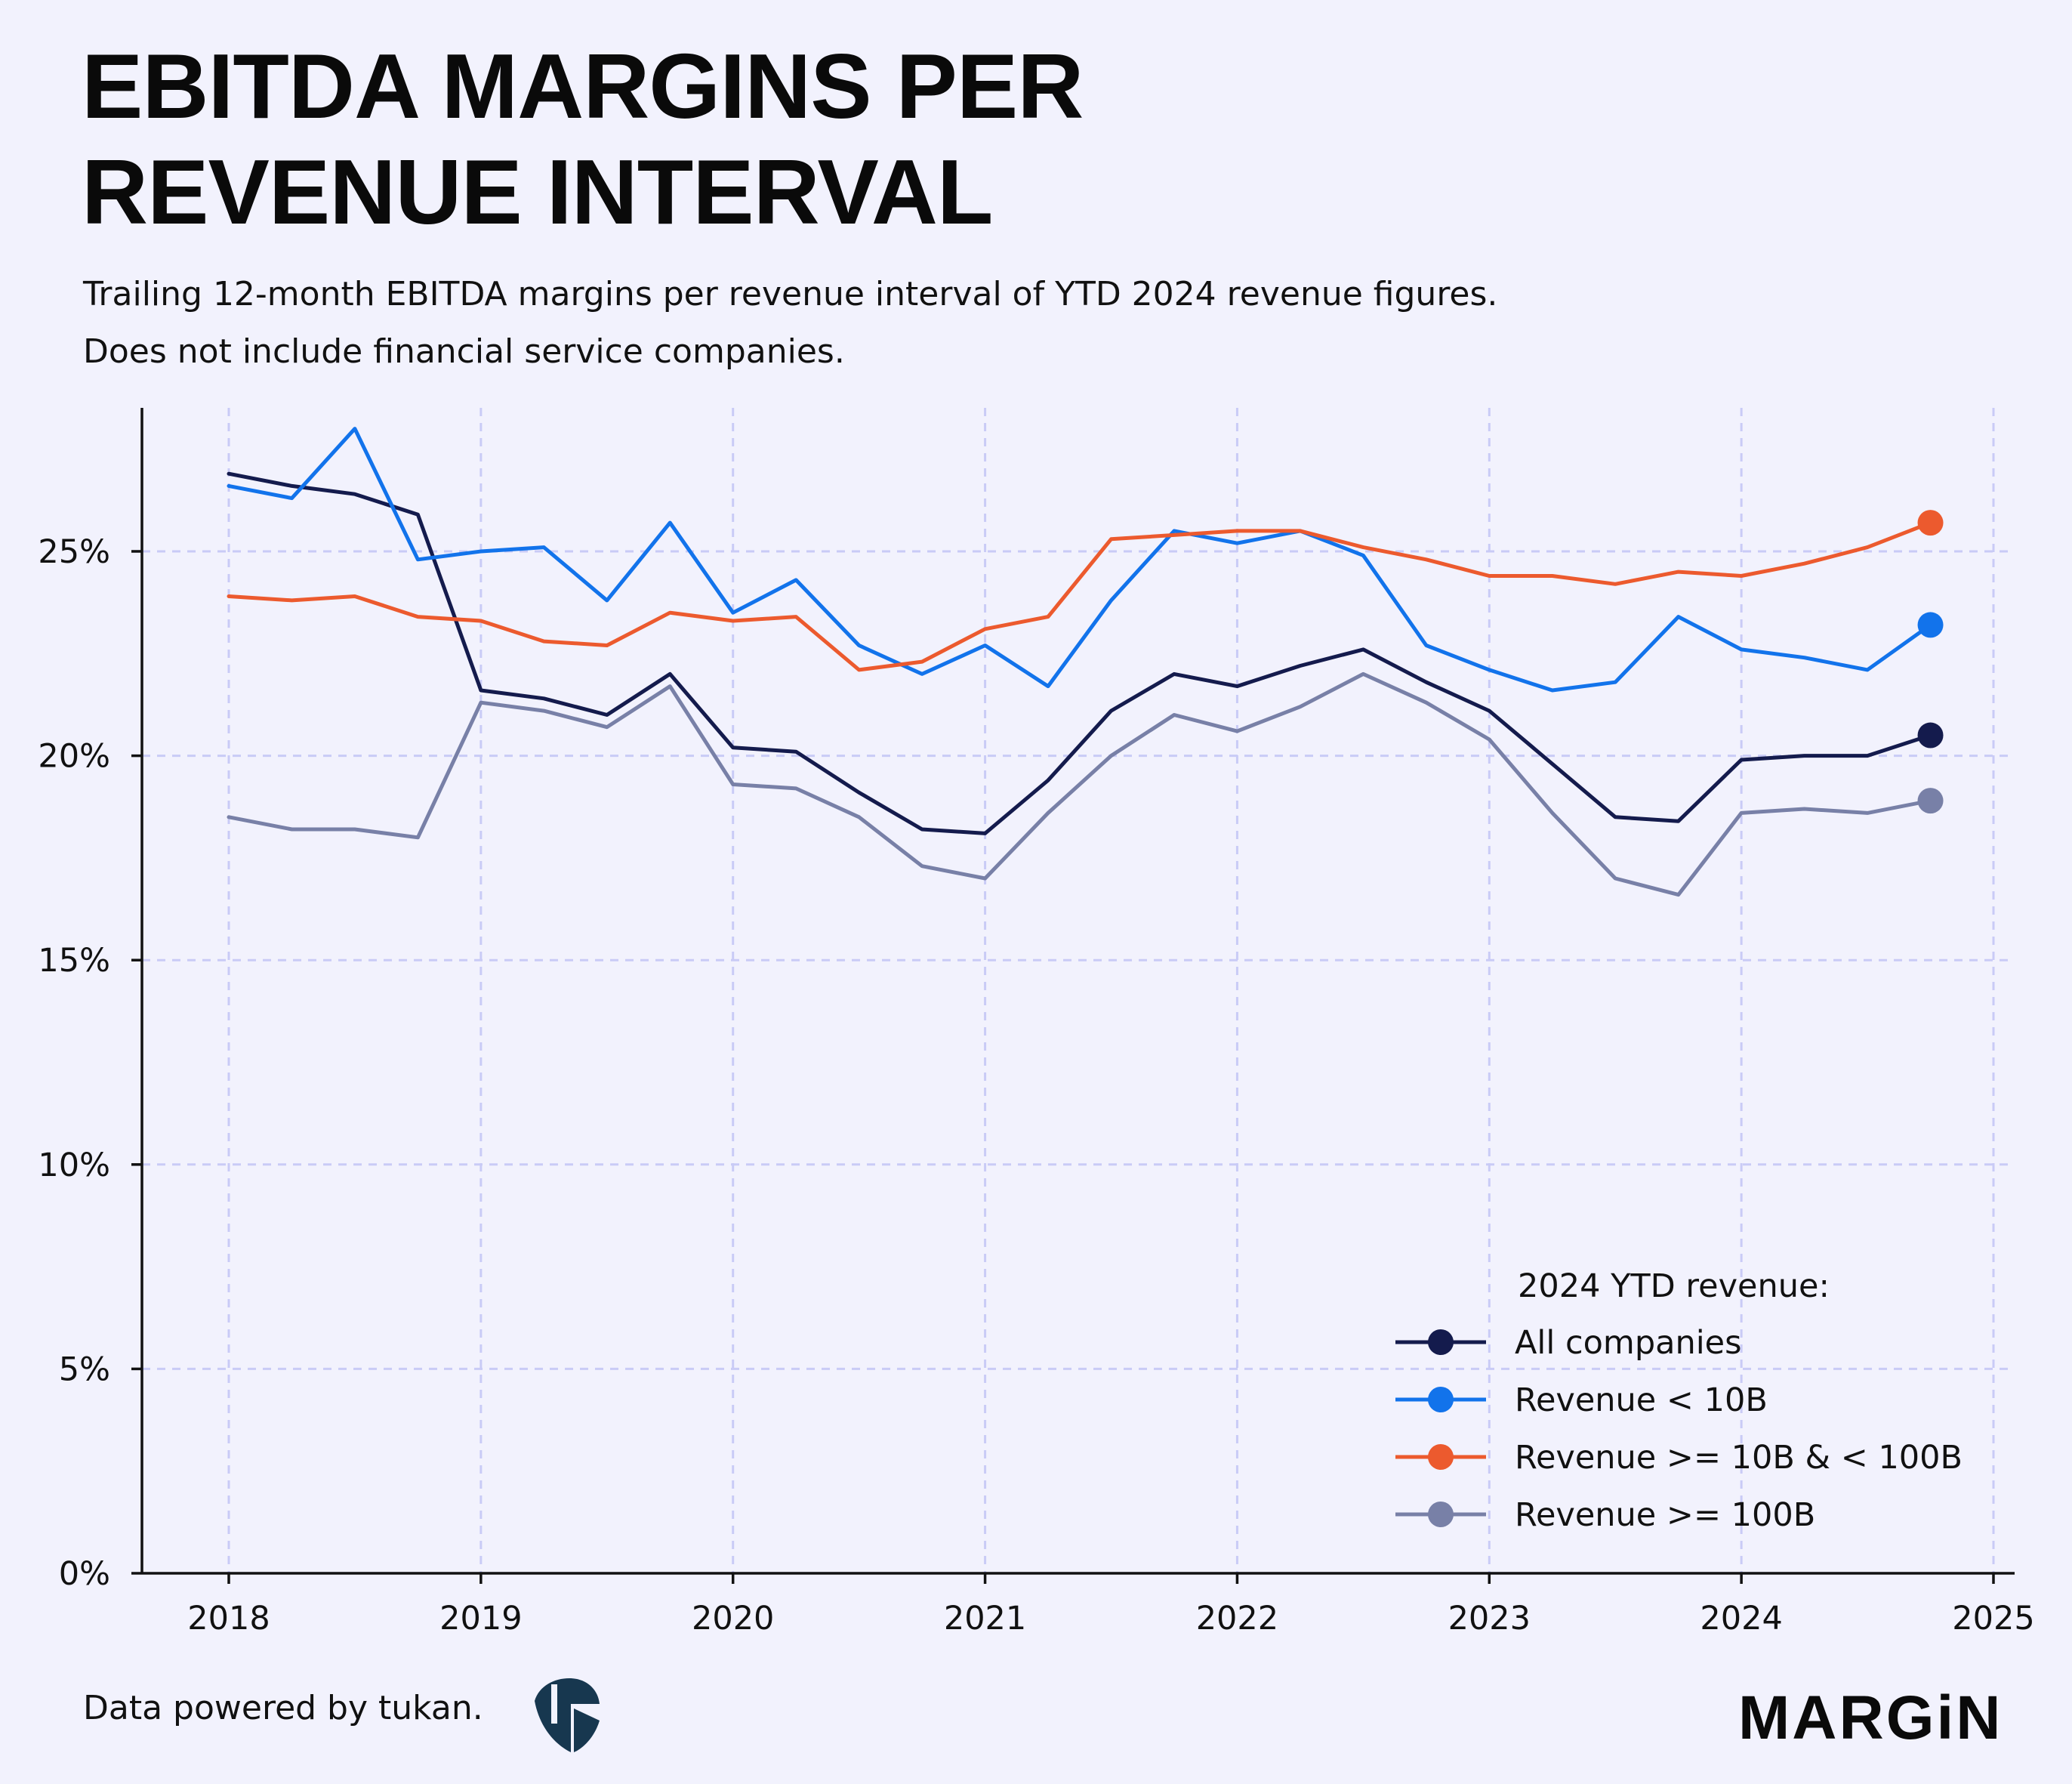 Image resolution: width=2072 pixels, height=1784 pixels. I want to click on y-tick-label: 25%, so click(74, 552).